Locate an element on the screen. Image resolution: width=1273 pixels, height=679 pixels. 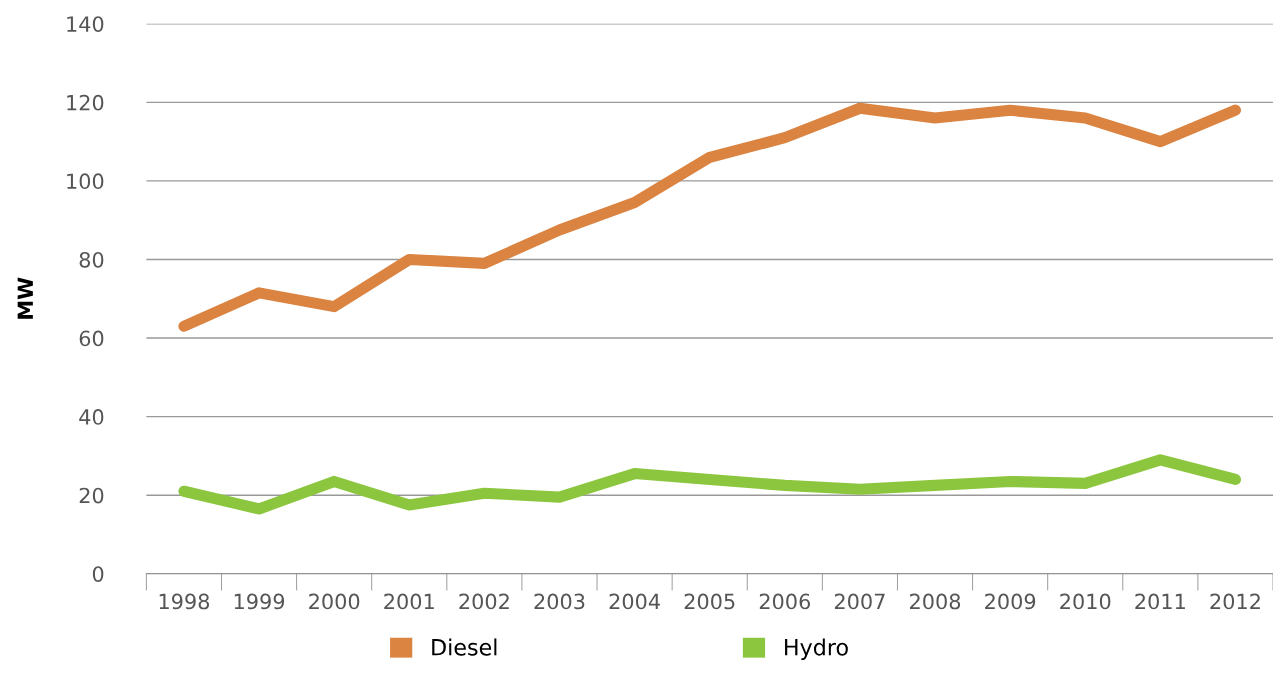
y-axis-title: MW is located at coordinates (25, 298).